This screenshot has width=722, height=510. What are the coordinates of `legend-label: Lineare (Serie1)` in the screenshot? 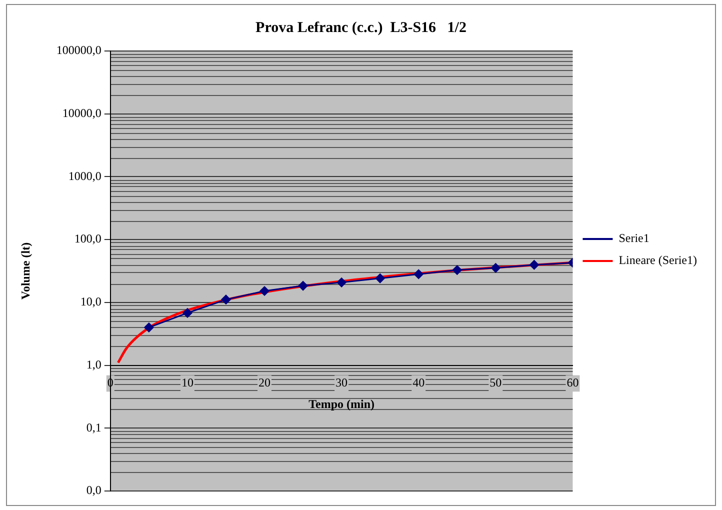 It's located at (658, 260).